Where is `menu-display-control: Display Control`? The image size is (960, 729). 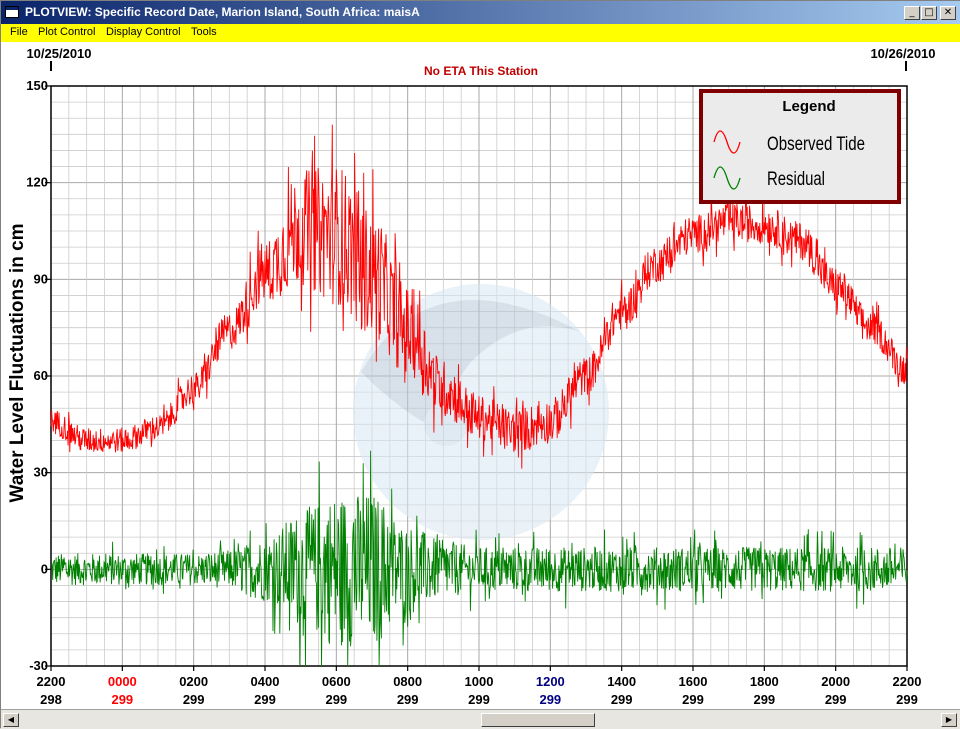
menu-display-control: Display Control is located at coordinates (143, 32).